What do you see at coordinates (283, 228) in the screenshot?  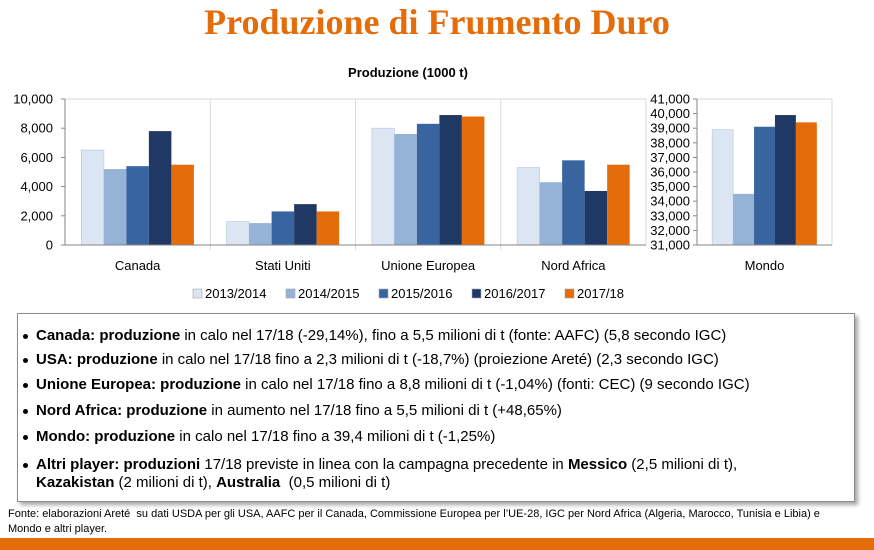 I see `bar-stati-uniti-2015-2016` at bounding box center [283, 228].